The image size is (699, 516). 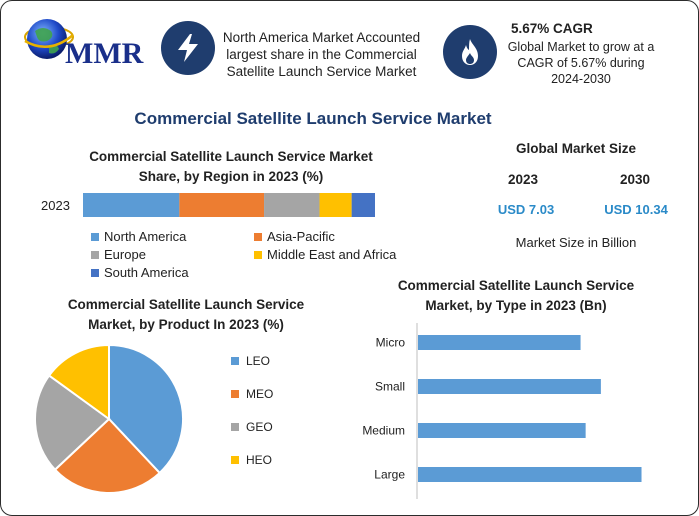 I want to click on flame-icon, so click(x=470, y=52).